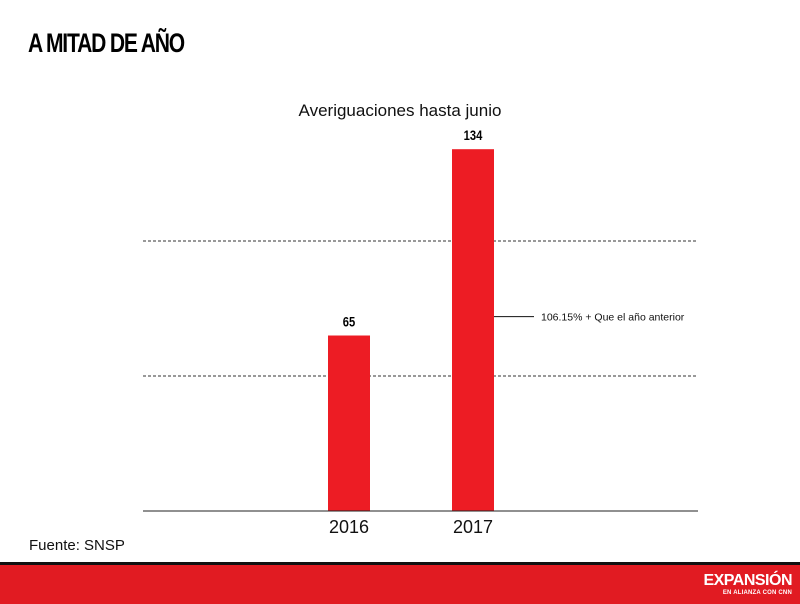 This screenshot has width=800, height=604. I want to click on source-note: Fuente: SNSP, so click(77, 545).